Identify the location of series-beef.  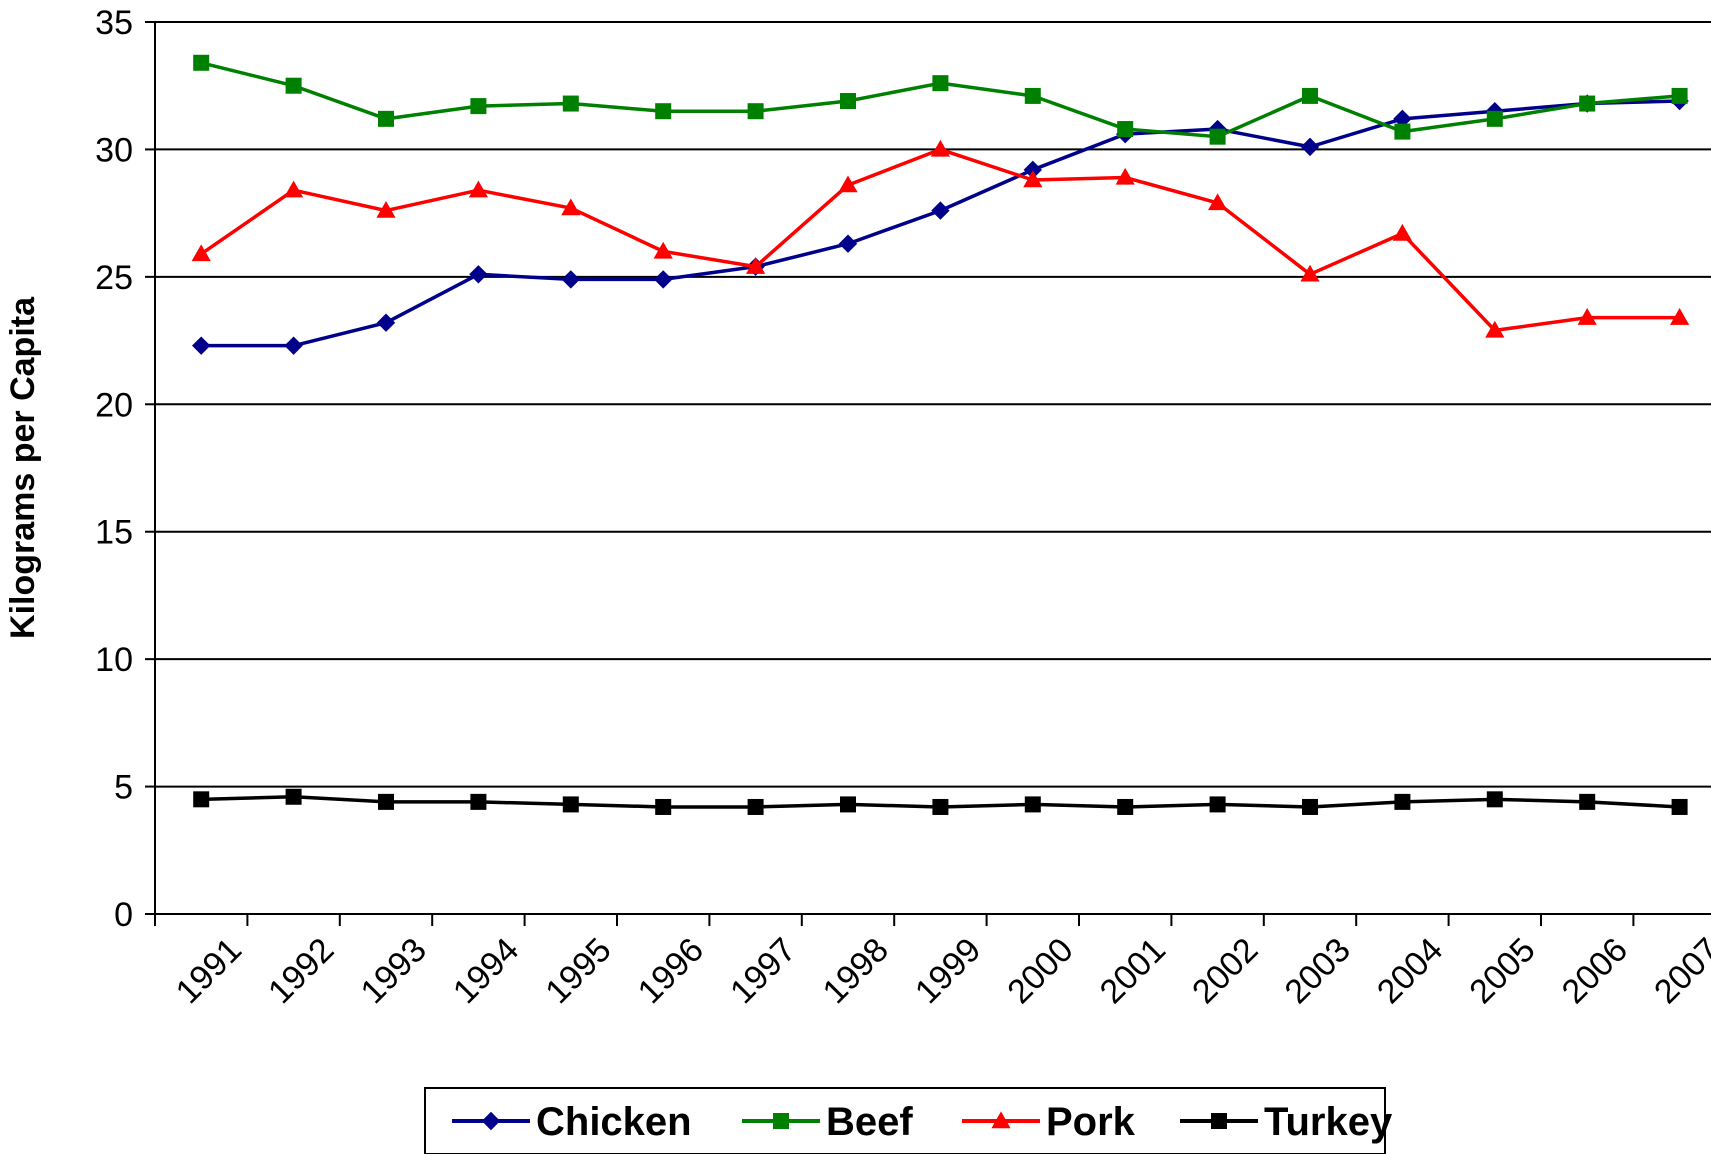
(940, 99).